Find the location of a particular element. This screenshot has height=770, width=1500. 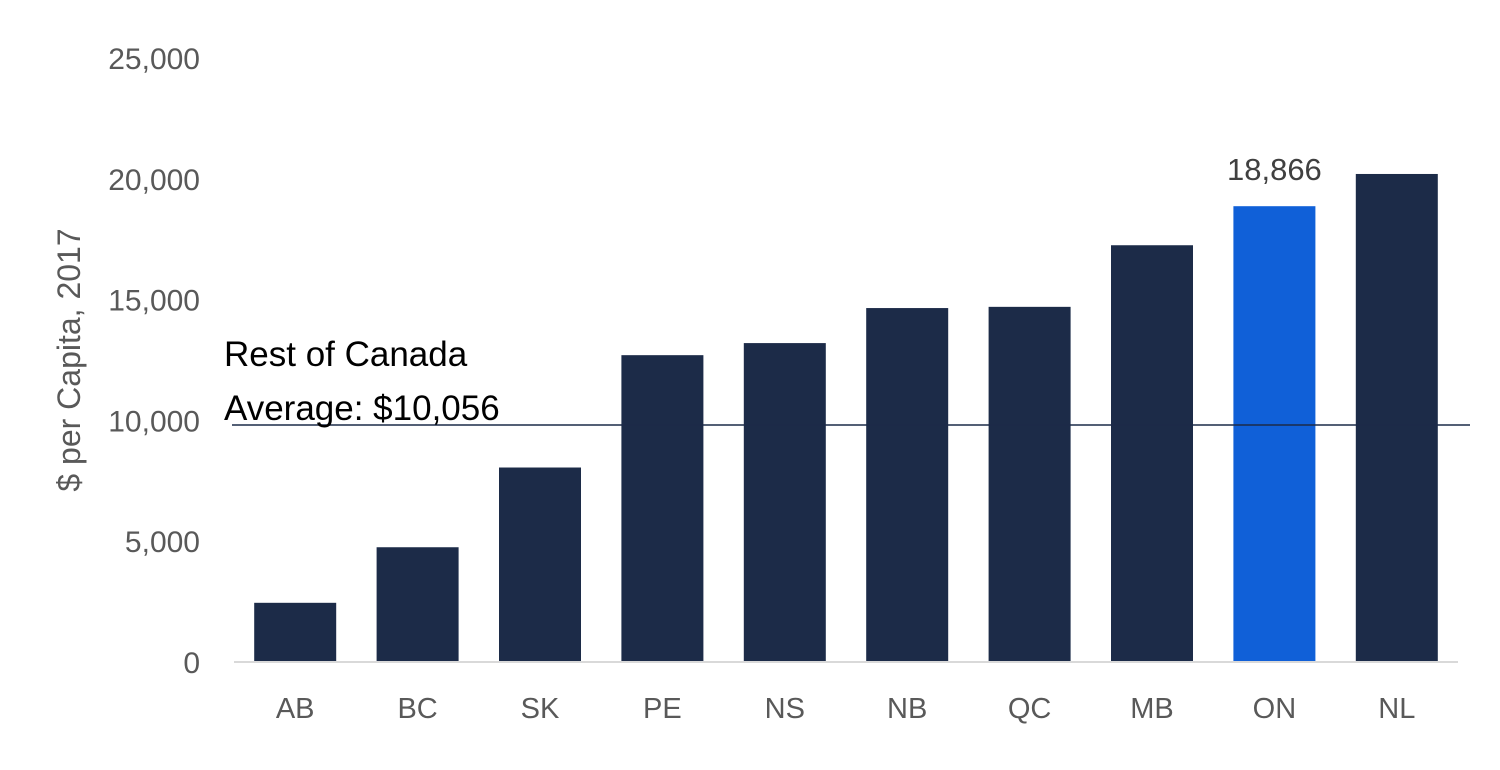

category-label-nl: NL is located at coordinates (1396, 709).